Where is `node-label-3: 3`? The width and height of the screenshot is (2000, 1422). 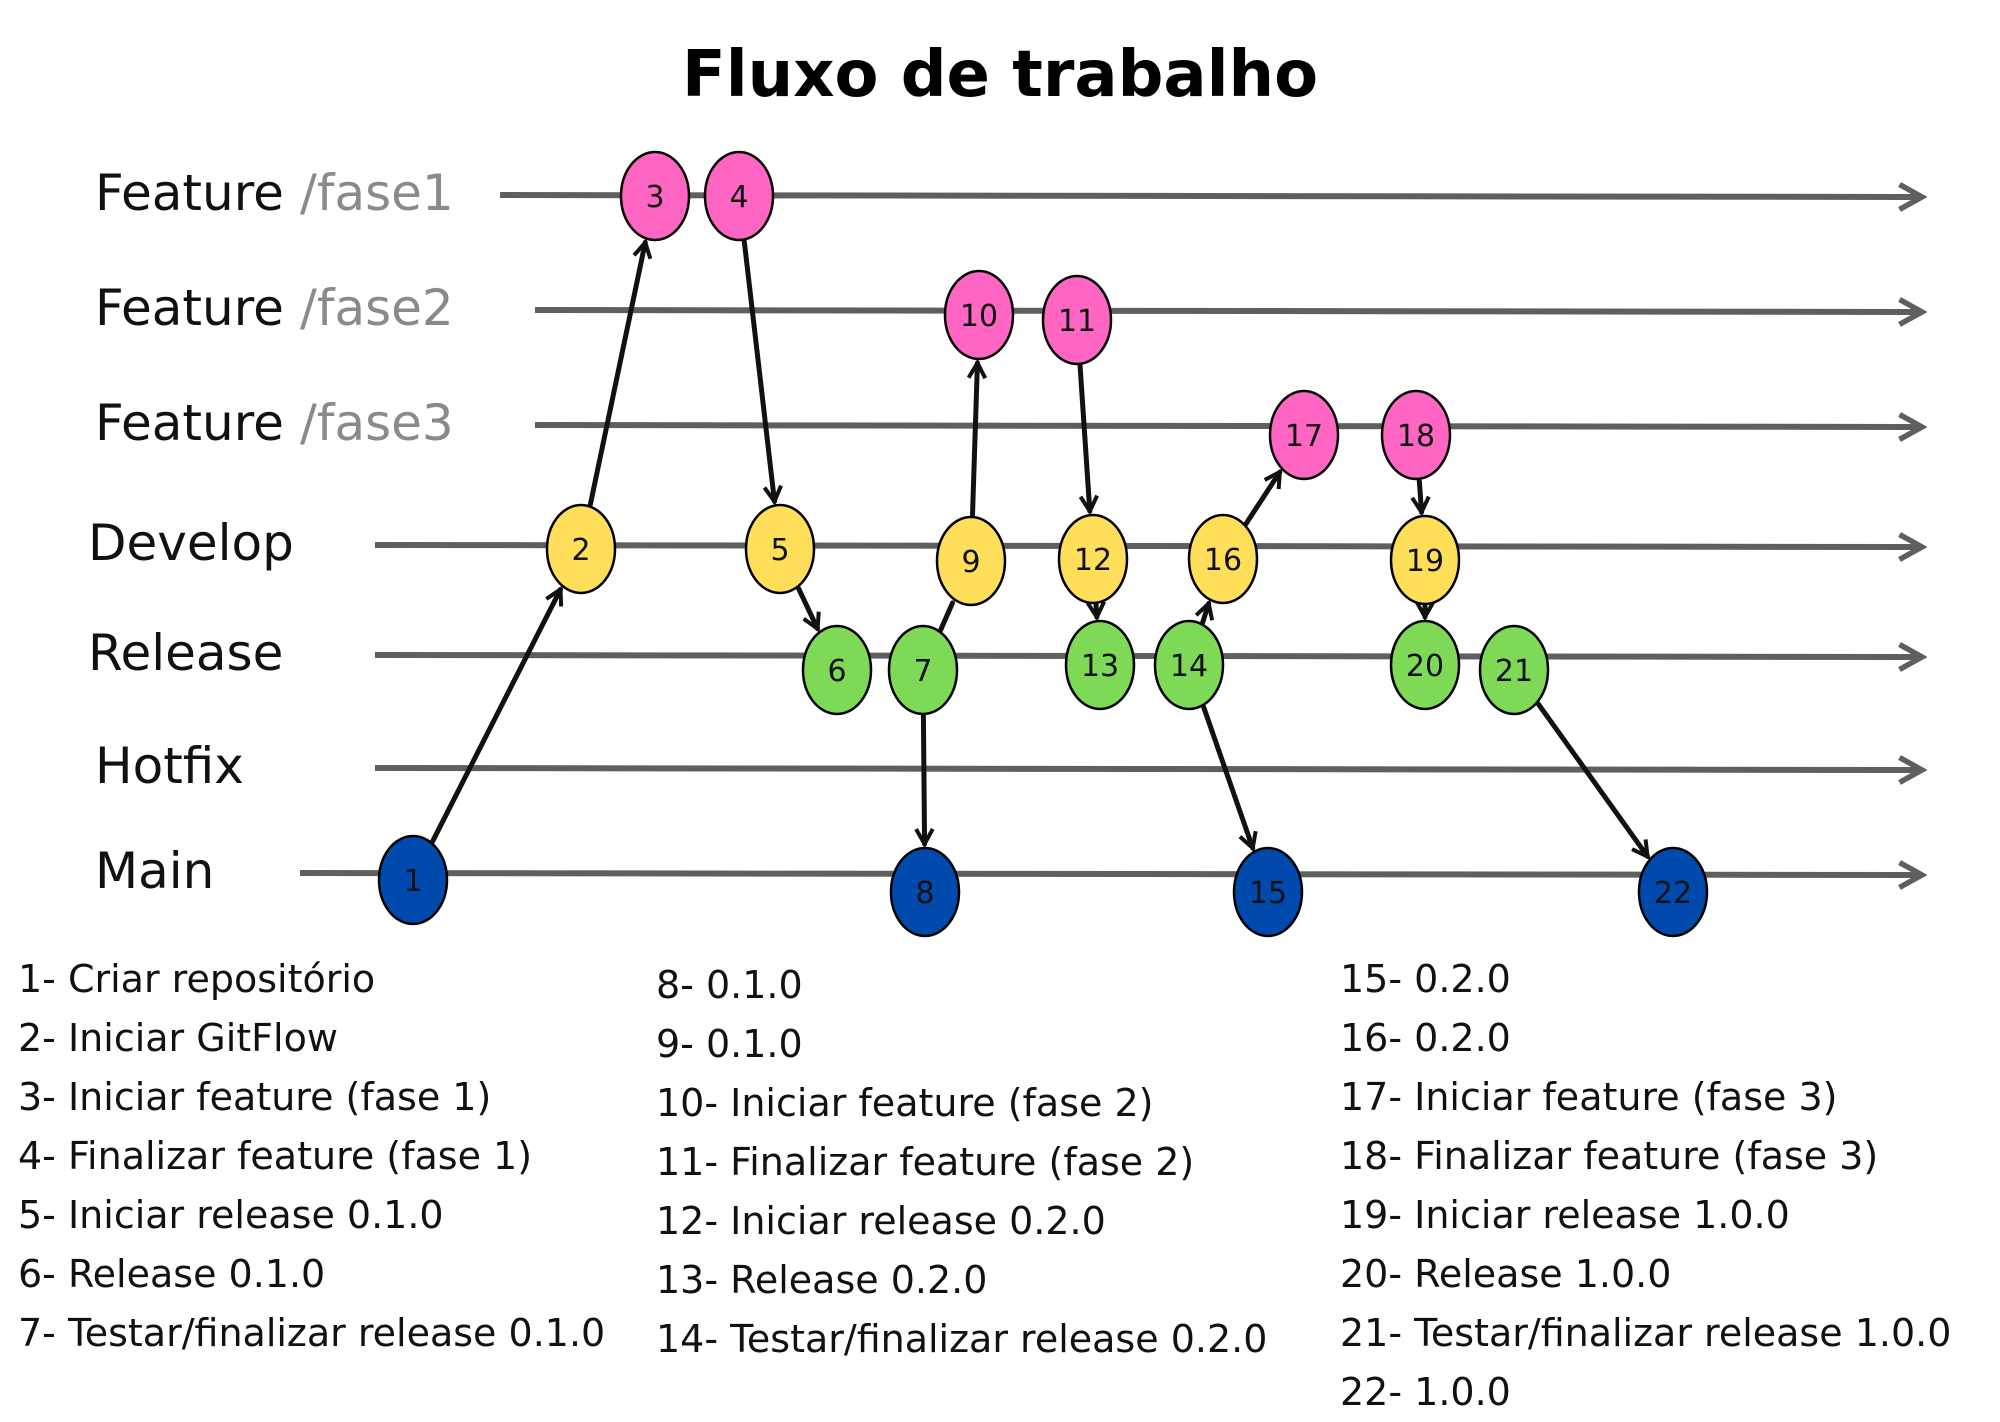 node-label-3: 3 is located at coordinates (654, 197).